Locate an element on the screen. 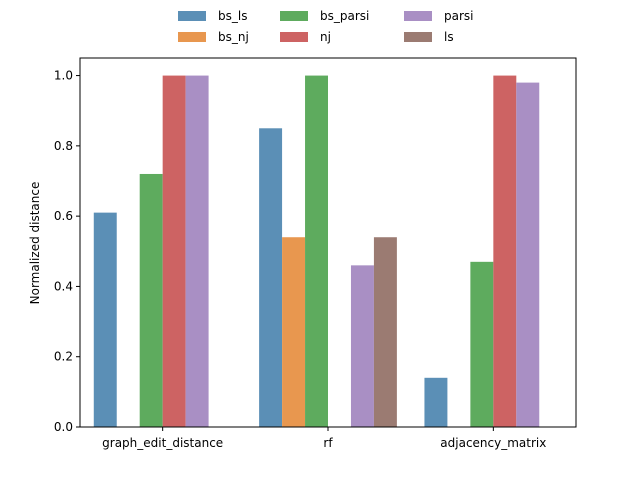  legend-swatch-parsi is located at coordinates (418, 16).